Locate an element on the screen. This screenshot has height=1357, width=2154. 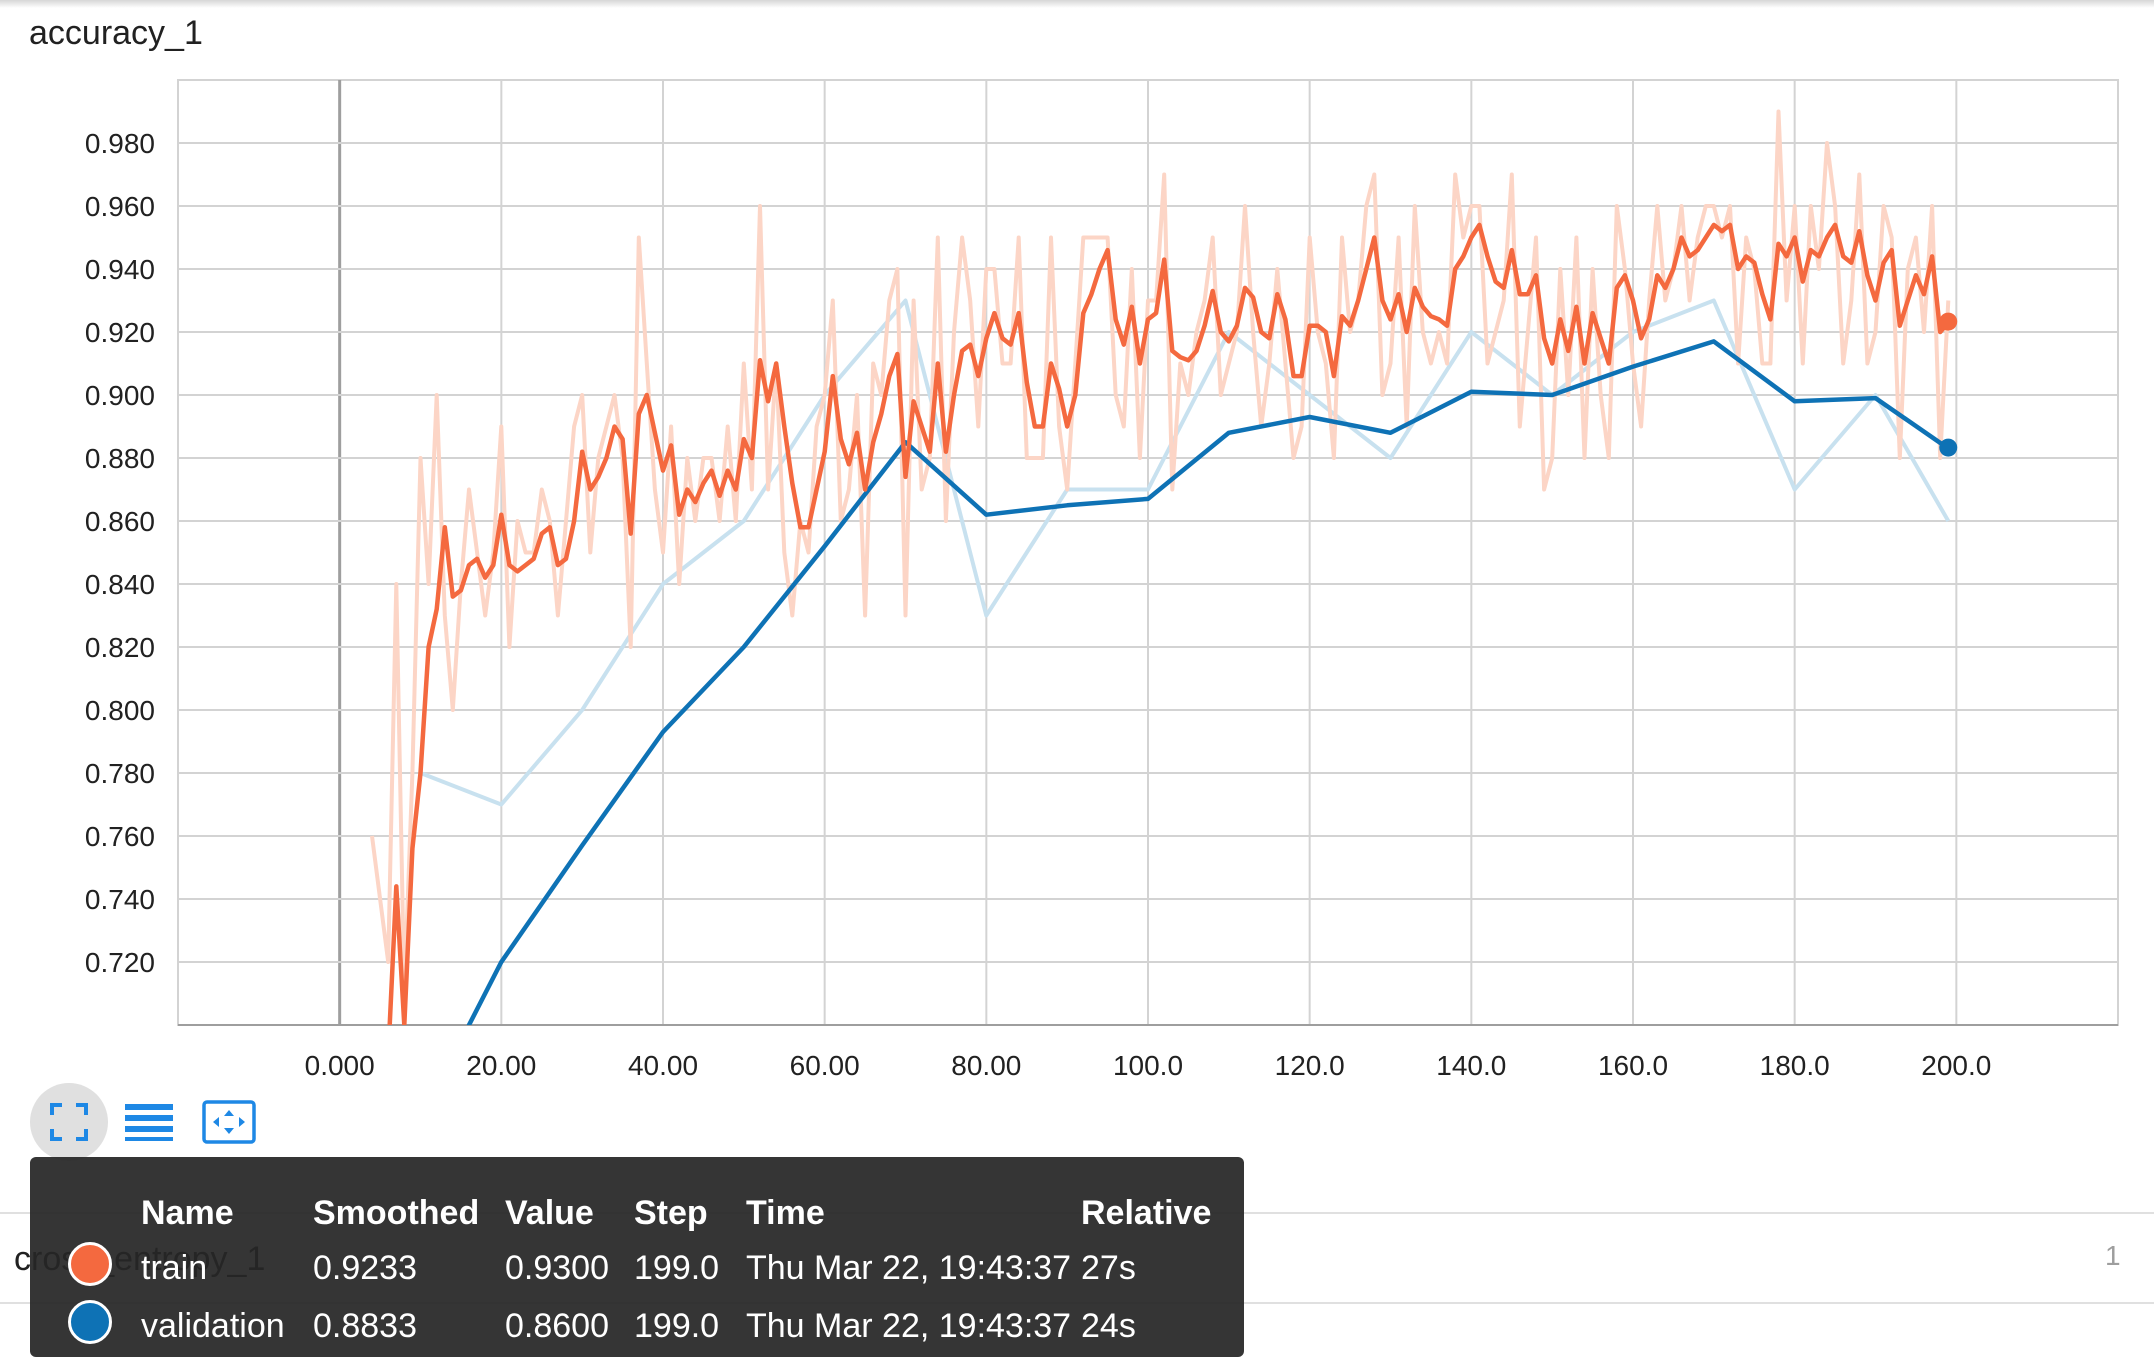
row-relative: 24s is located at coordinates (1108, 1325).